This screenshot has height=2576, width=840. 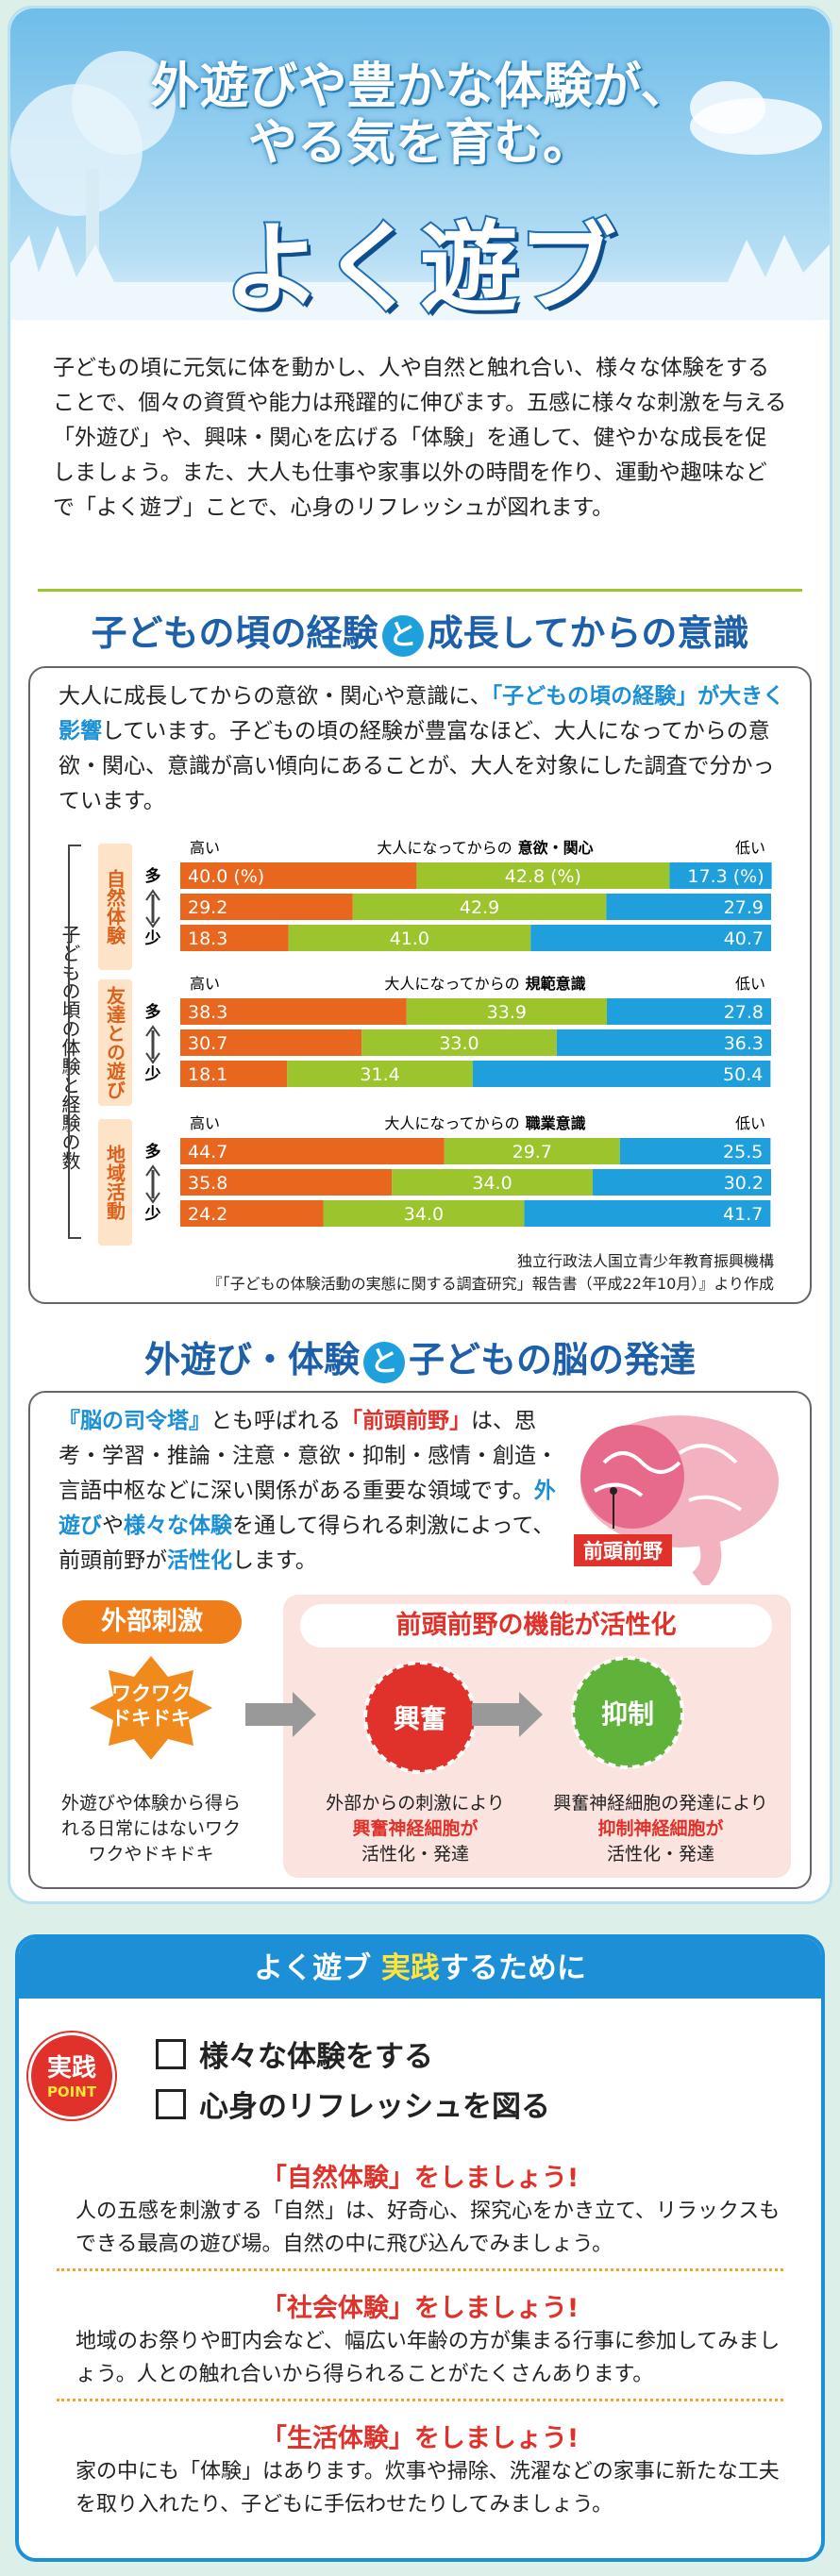 I want to click on text: 様々な体験, so click(x=178, y=1526).